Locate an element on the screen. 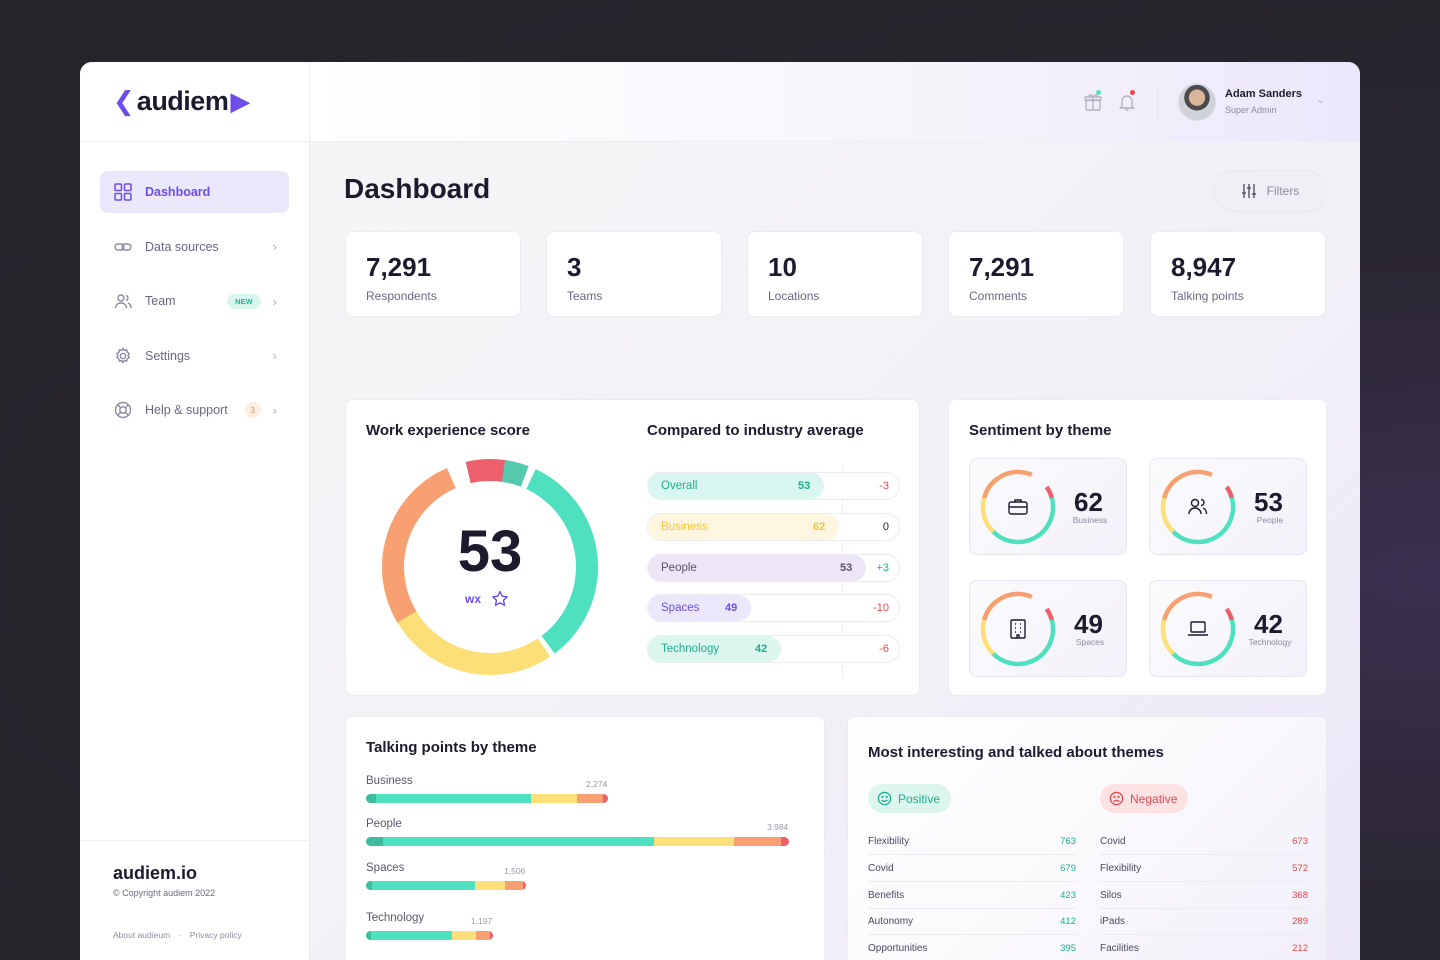 Image resolution: width=1440 pixels, height=960 pixels. logo: ❮ audiem ▶ is located at coordinates (194, 102).